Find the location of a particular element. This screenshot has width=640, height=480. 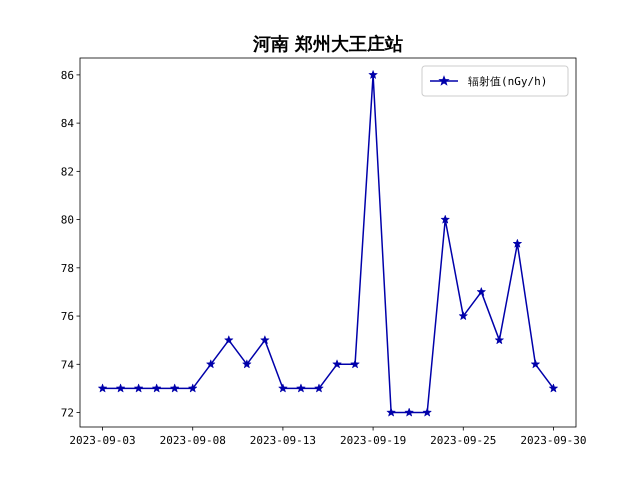

legend: 辐射值(nGy/h) is located at coordinates (495, 81).